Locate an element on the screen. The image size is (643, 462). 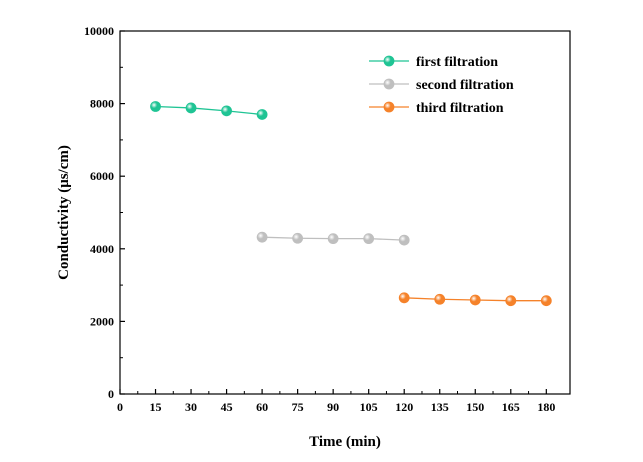
x-tick-label: 135 is located at coordinates (440, 407).